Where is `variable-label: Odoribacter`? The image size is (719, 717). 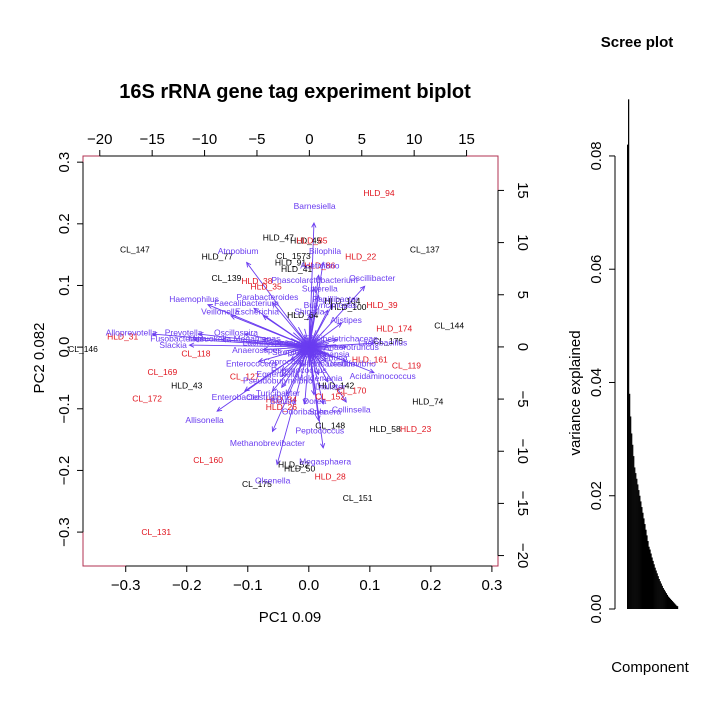 variable-label: Odoribacter is located at coordinates (304, 412).